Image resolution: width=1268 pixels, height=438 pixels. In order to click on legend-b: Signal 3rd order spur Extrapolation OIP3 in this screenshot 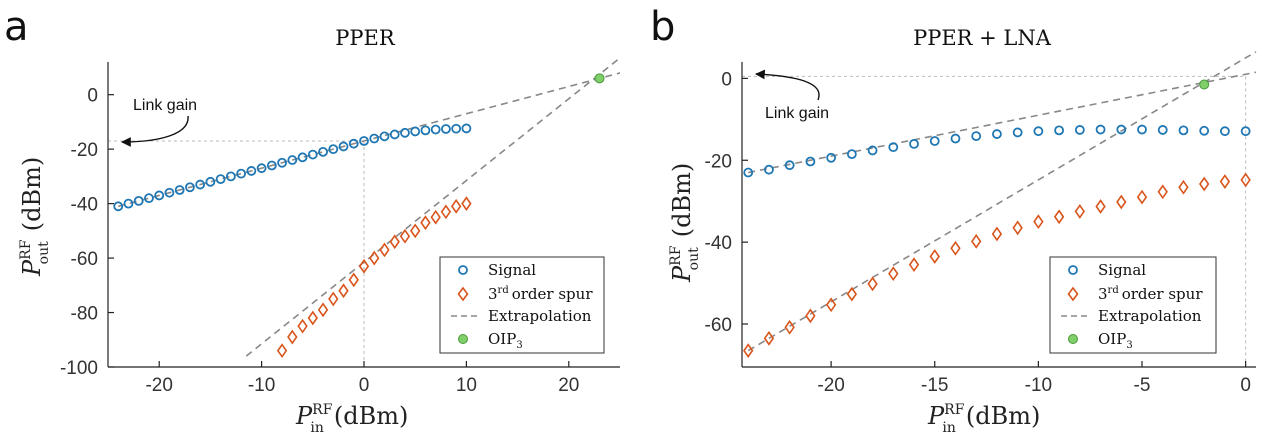, I will do `click(1133, 305)`.